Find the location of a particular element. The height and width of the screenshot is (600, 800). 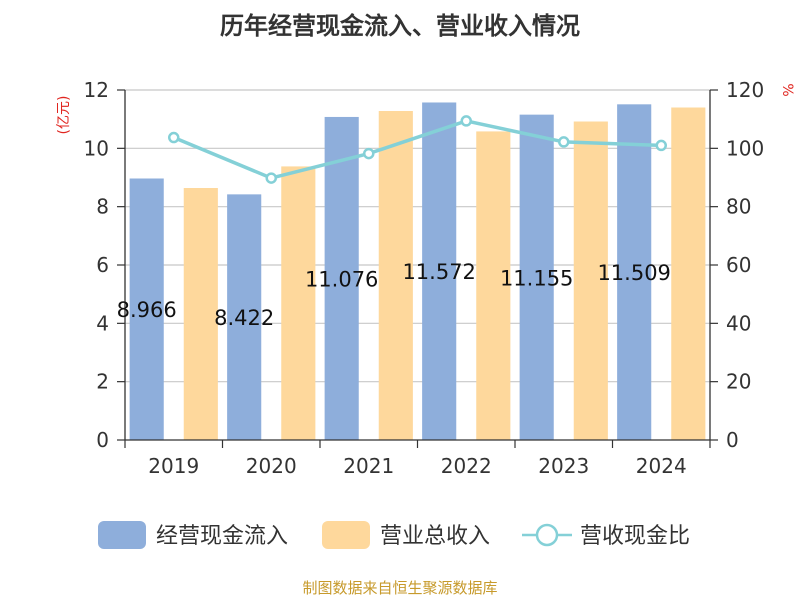

y-left-tick-label: 12 is located at coordinates (96, 90).